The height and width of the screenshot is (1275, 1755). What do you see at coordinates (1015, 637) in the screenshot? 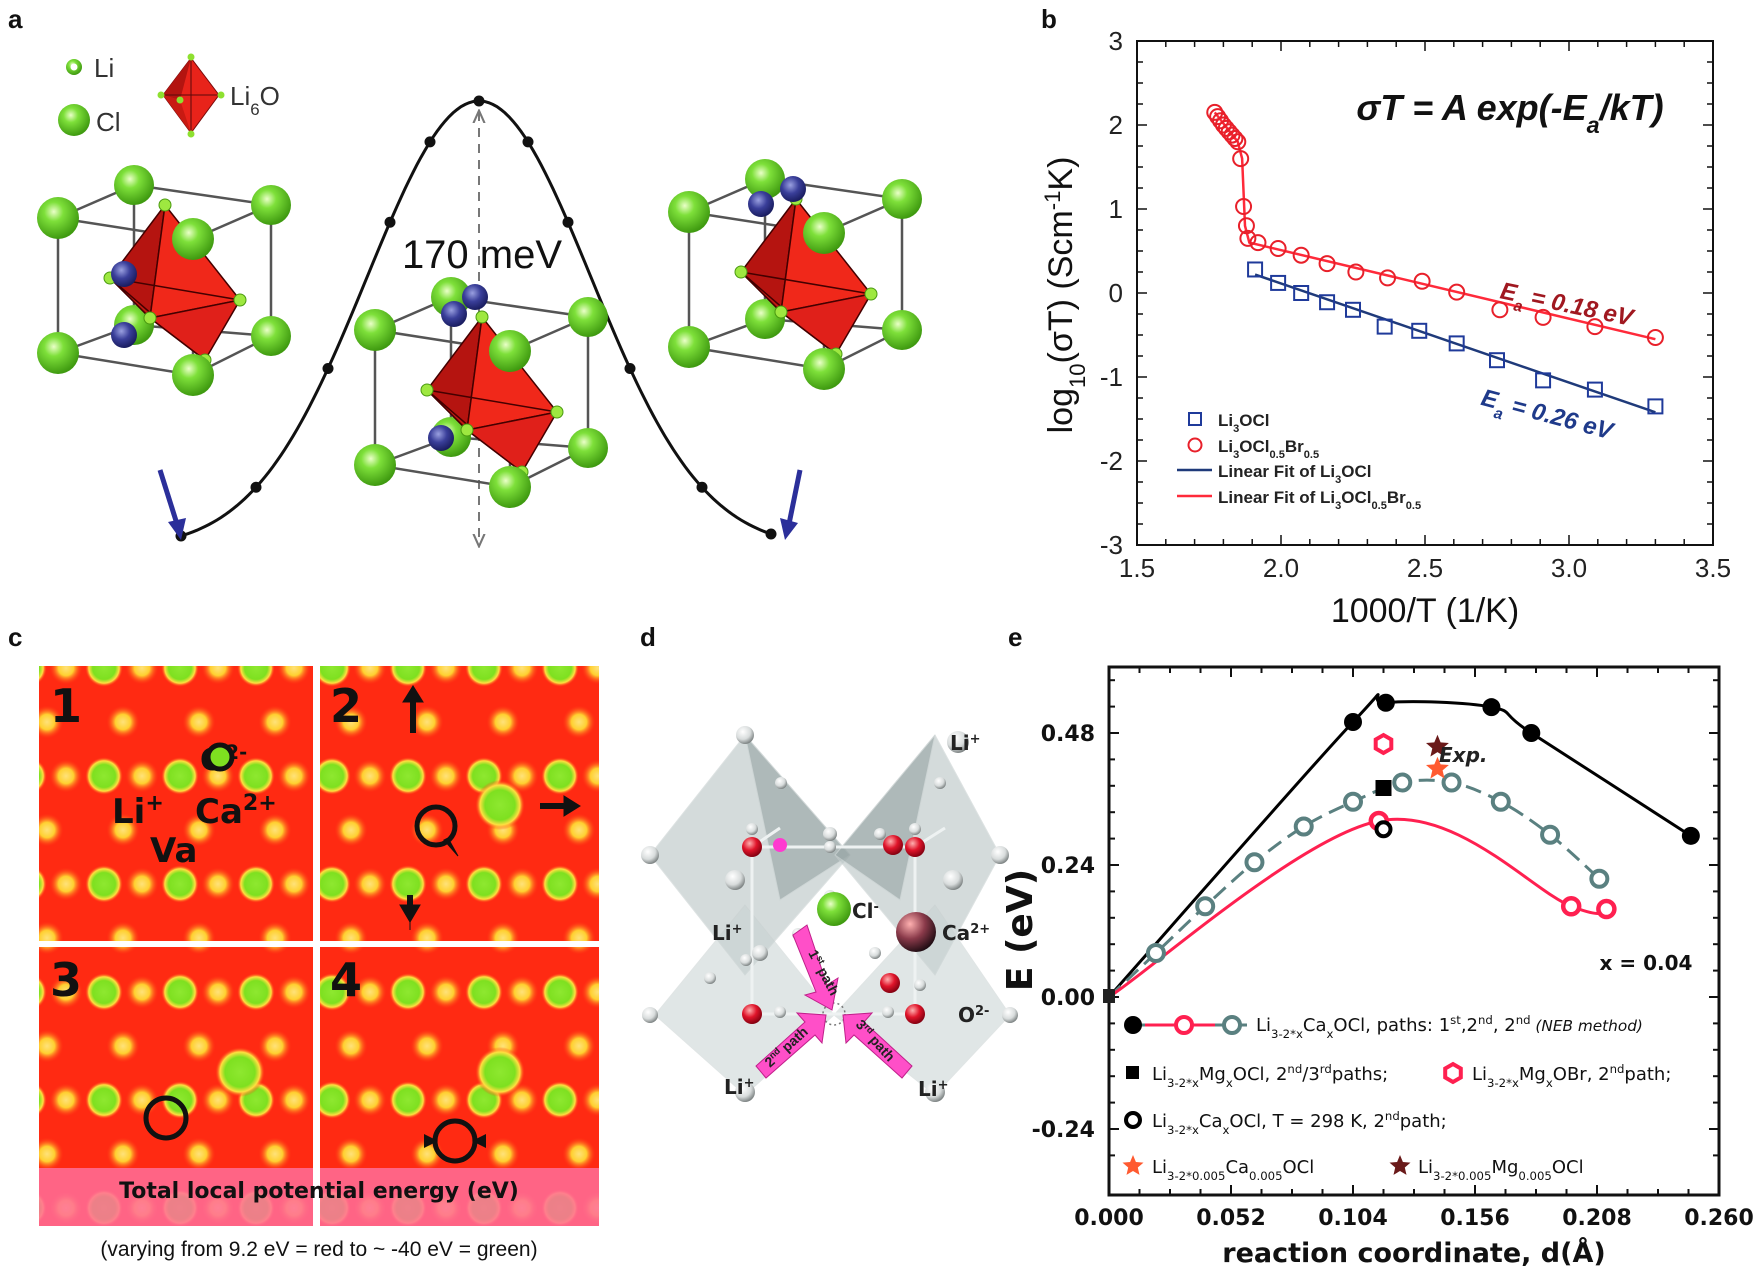
I see `panel-label-e: e` at bounding box center [1015, 637].